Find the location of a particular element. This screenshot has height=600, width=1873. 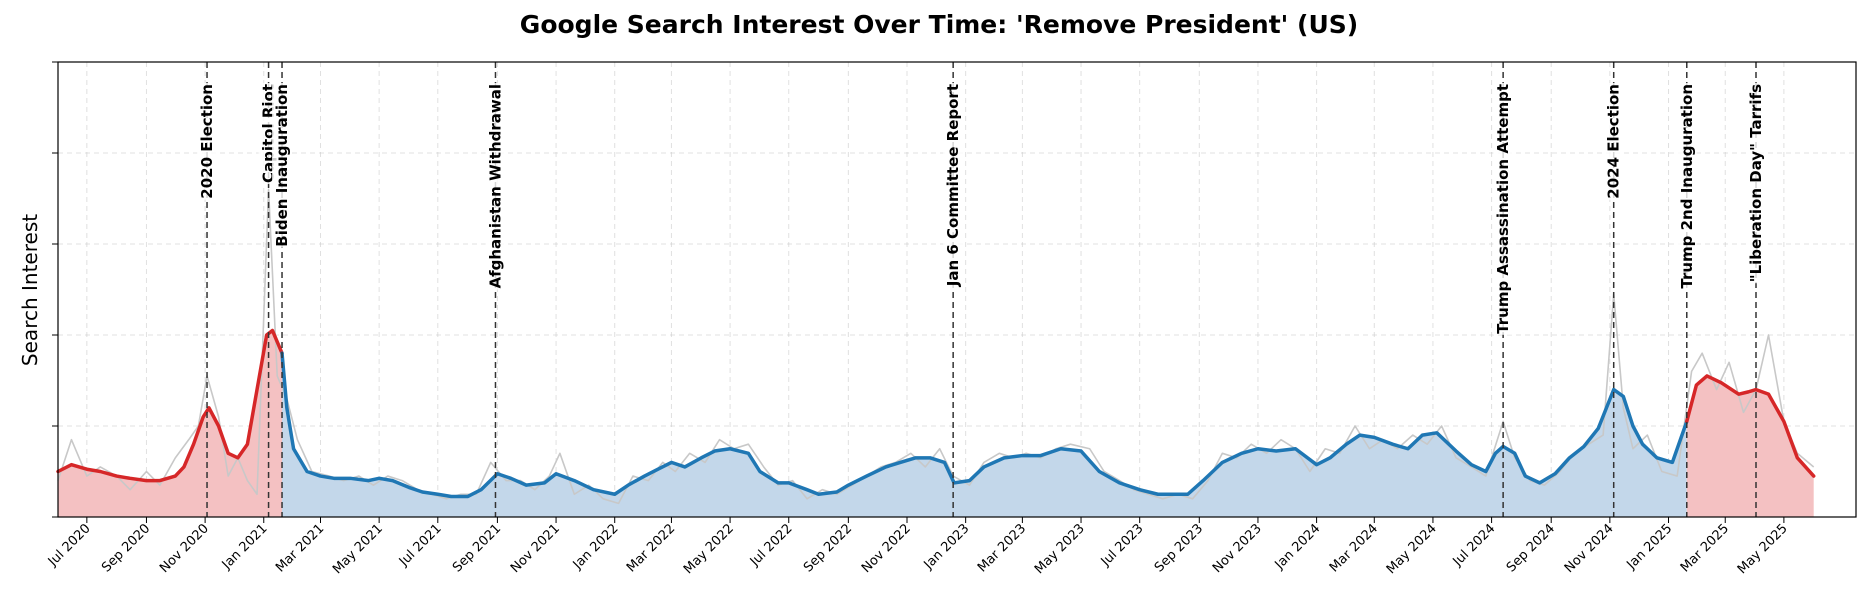

x-tick-label: Jan 2024 is located at coordinates (1298, 547).